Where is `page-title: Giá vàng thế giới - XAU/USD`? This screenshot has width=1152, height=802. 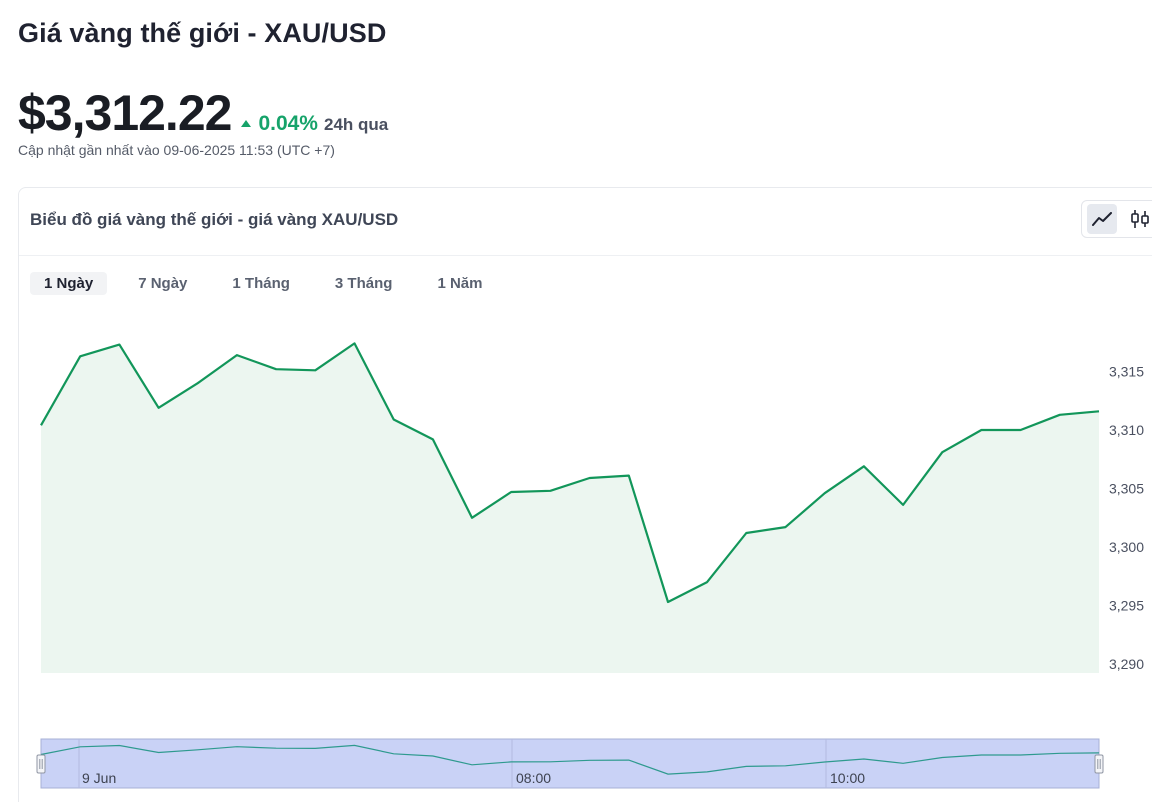 page-title: Giá vàng thế giới - XAU/USD is located at coordinates (202, 33).